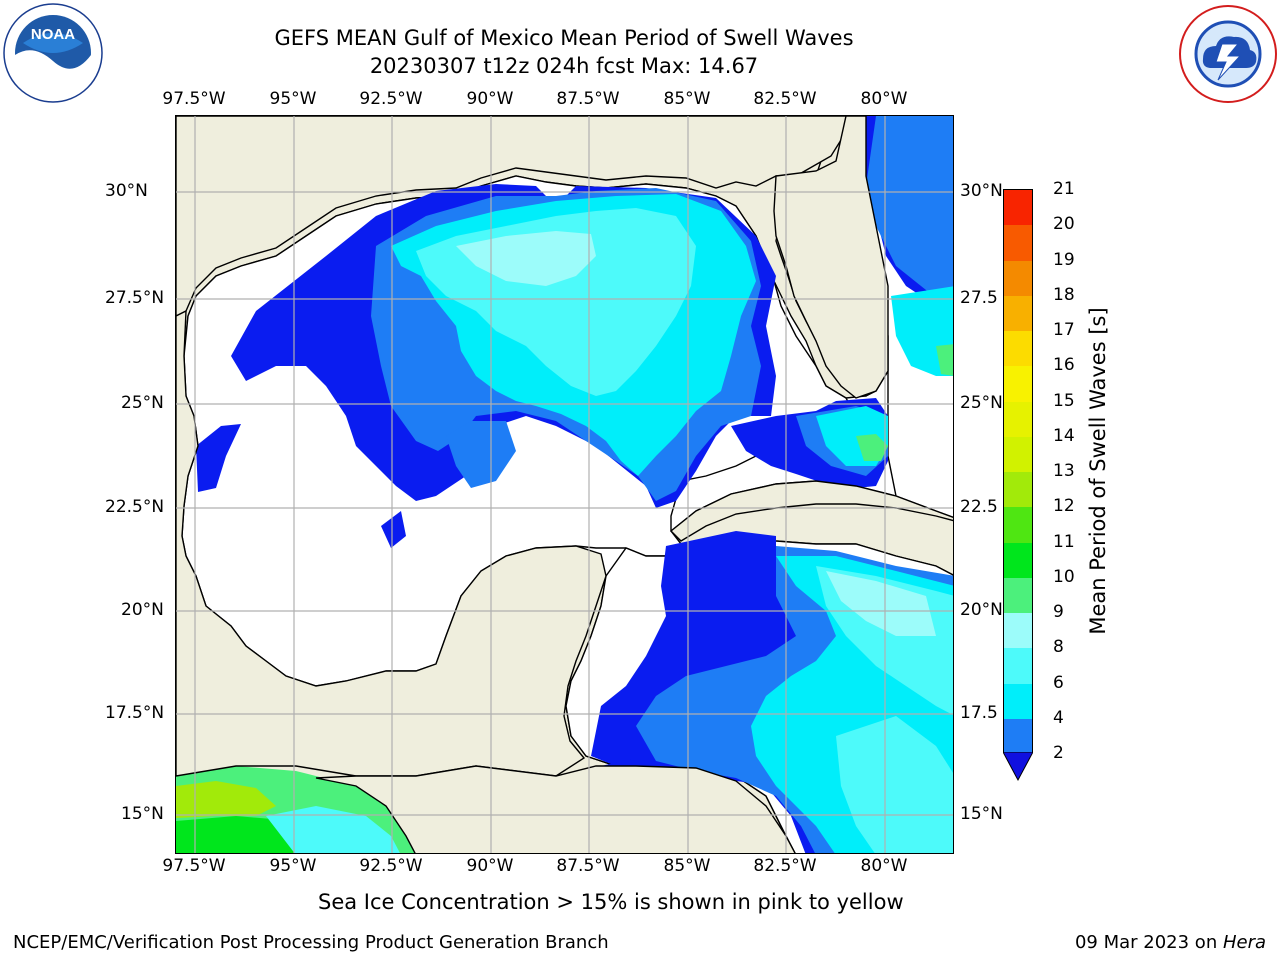  Describe the element at coordinates (1058, 647) in the screenshot. I see `colorbar-tick-label: 8` at that location.